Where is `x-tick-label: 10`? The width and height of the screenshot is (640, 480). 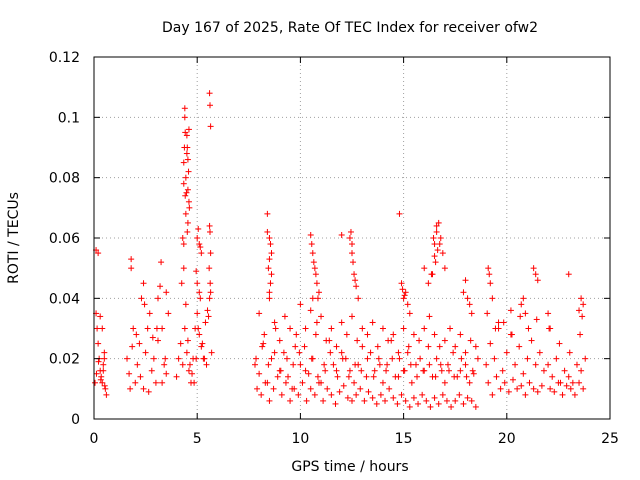
x-tick-label: 10 is located at coordinates (300, 439).